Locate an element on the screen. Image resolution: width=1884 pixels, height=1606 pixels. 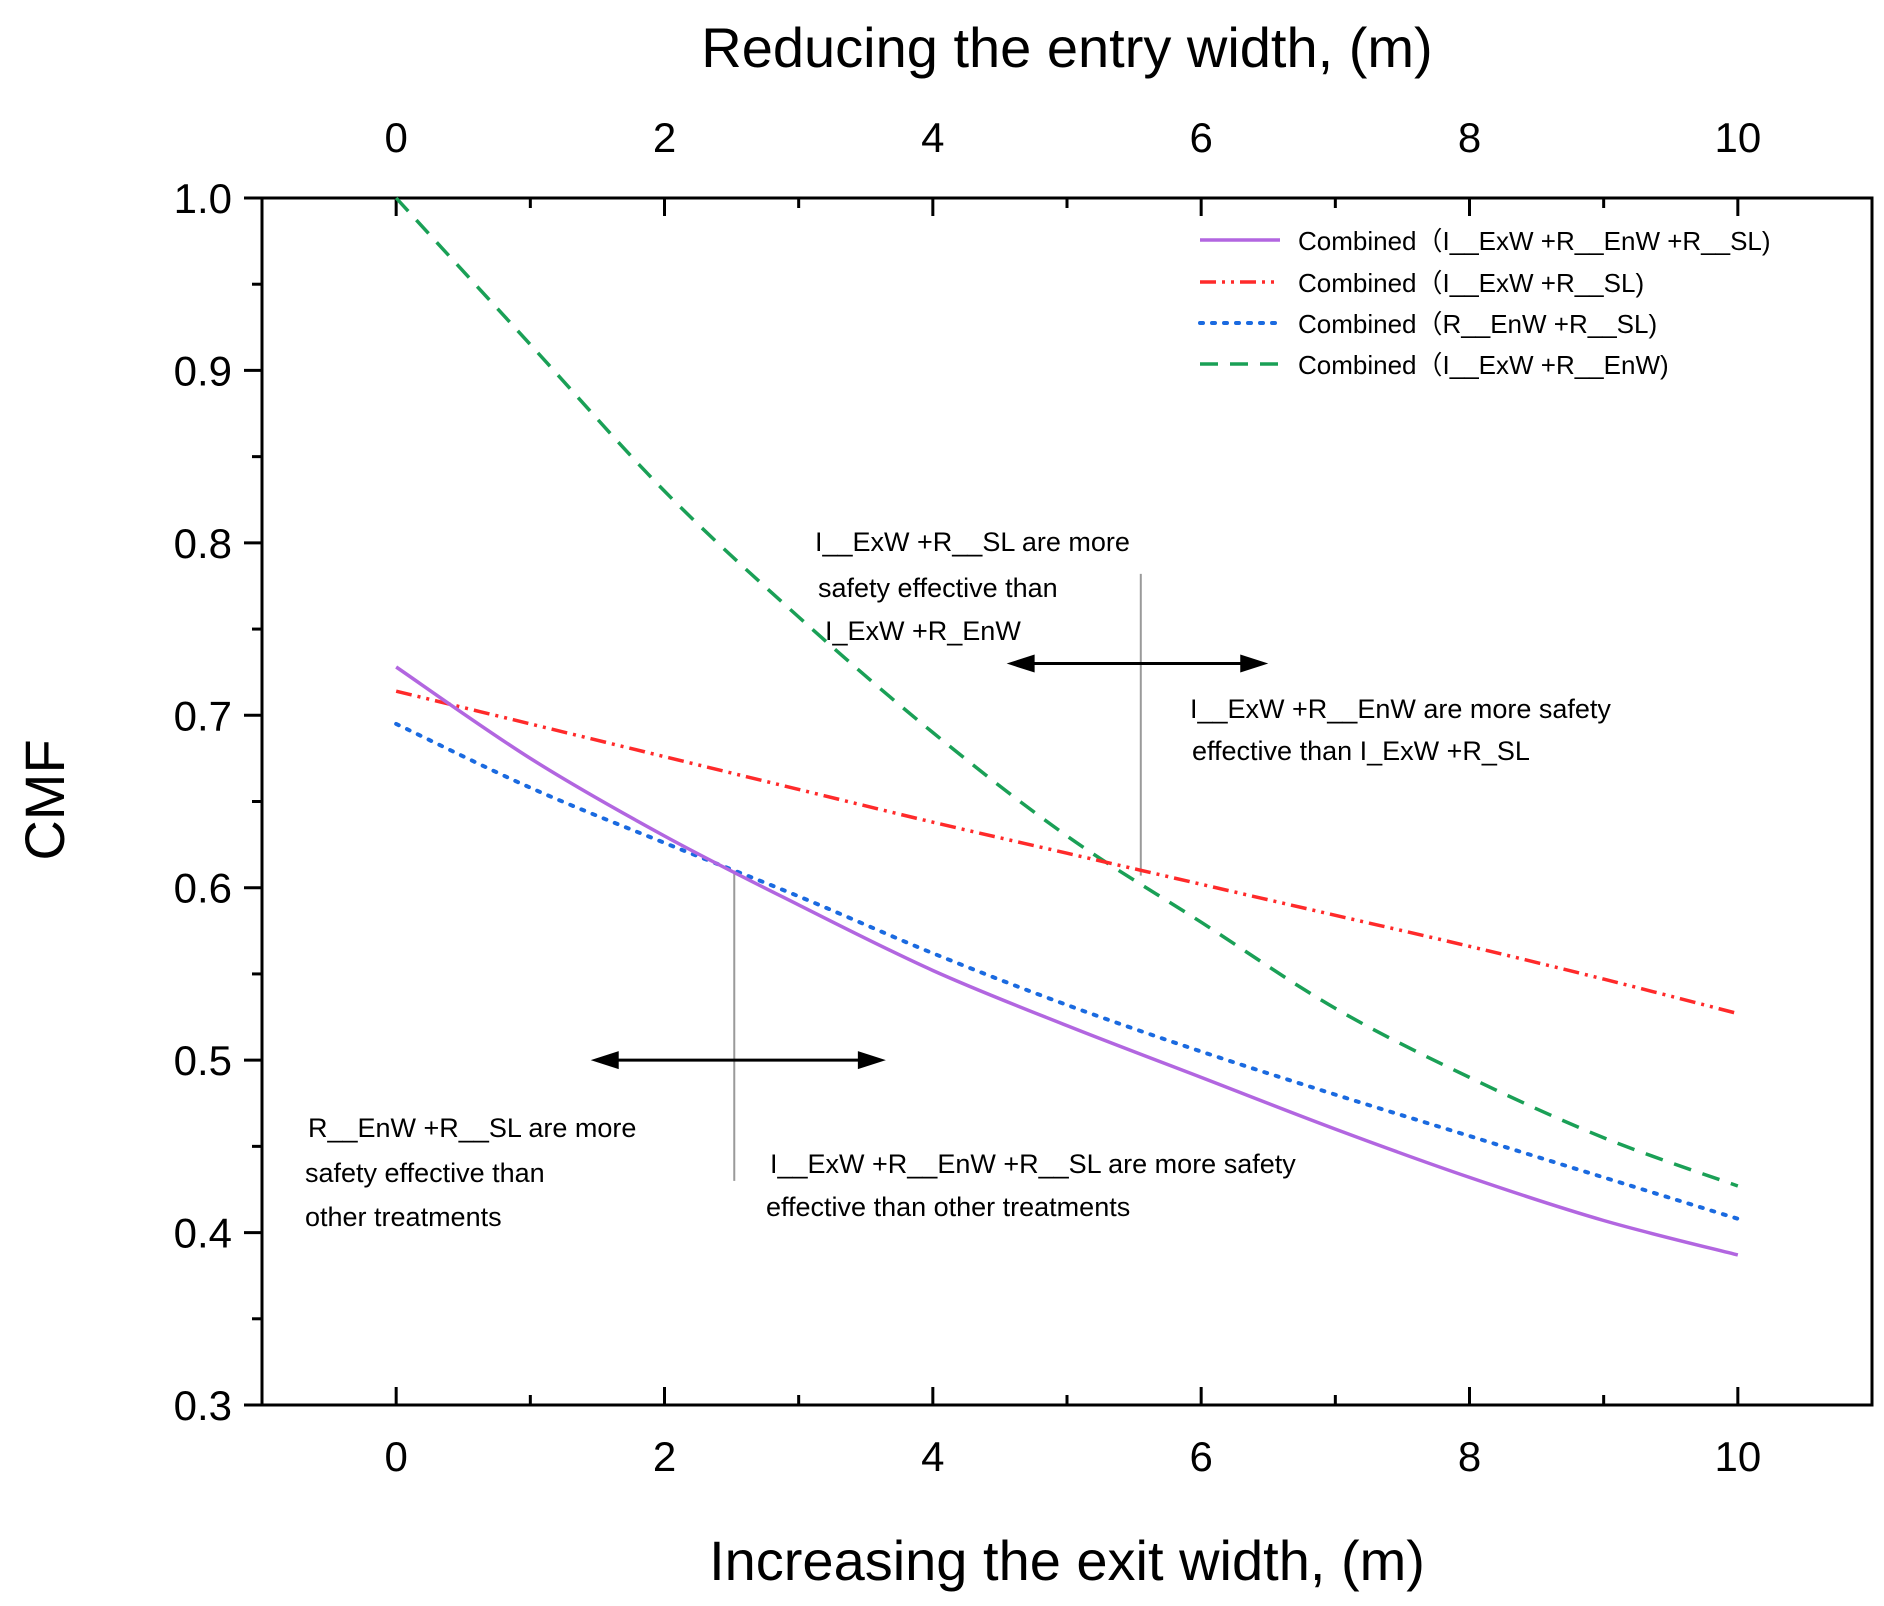
series-combined-exw-sl is located at coordinates (1067, 852).